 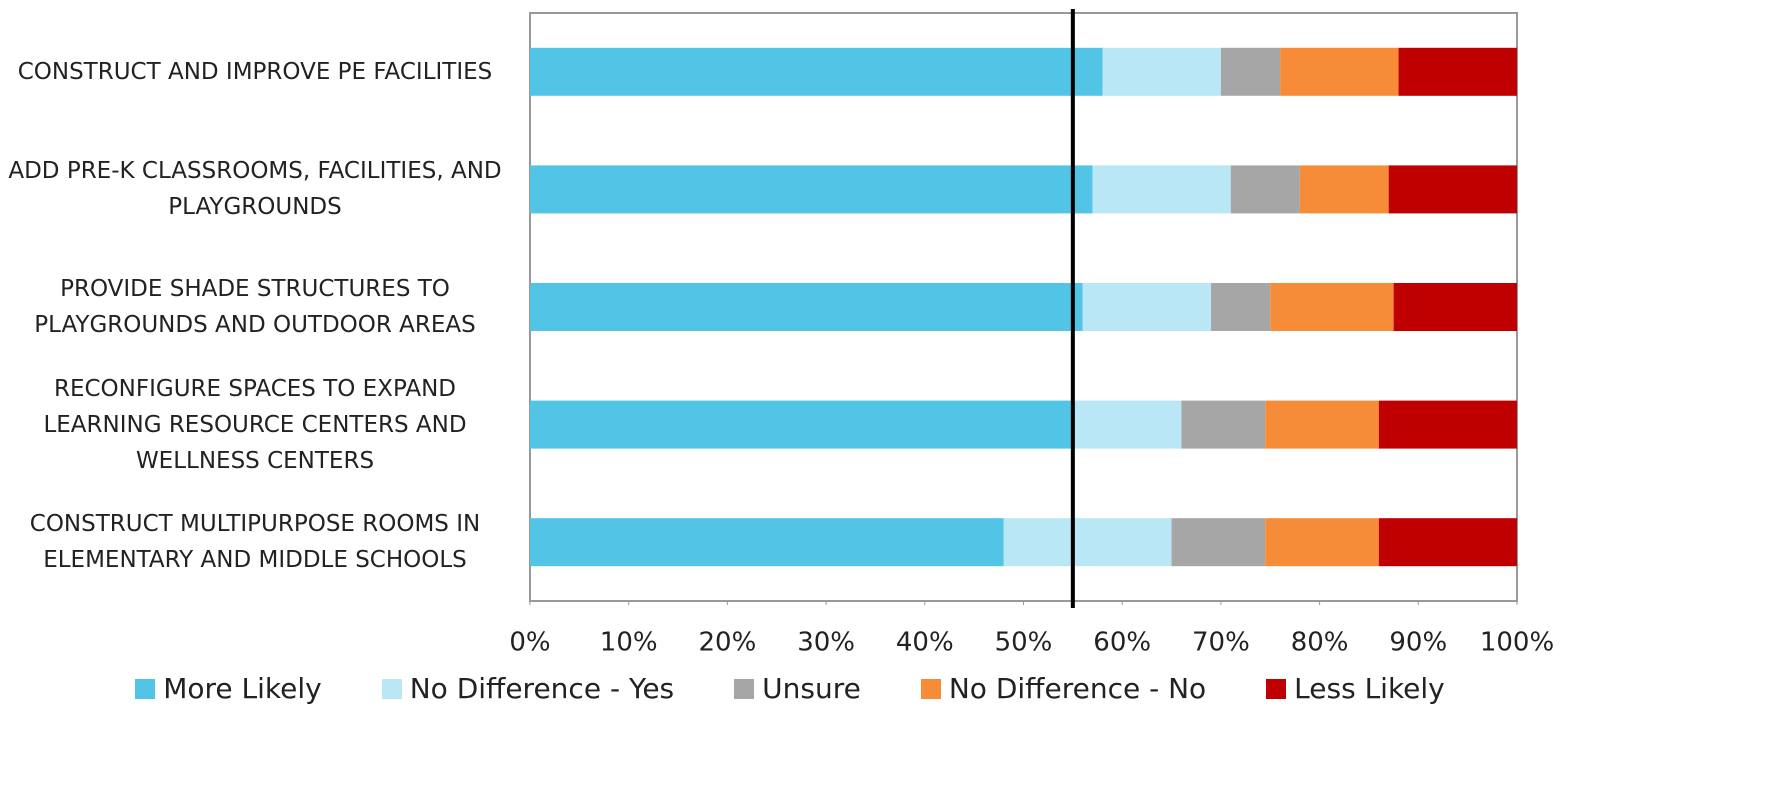 What do you see at coordinates (255, 71) in the screenshot?
I see `category-label: CONSTRUCT AND IMPROVE PE FACILITIES` at bounding box center [255, 71].